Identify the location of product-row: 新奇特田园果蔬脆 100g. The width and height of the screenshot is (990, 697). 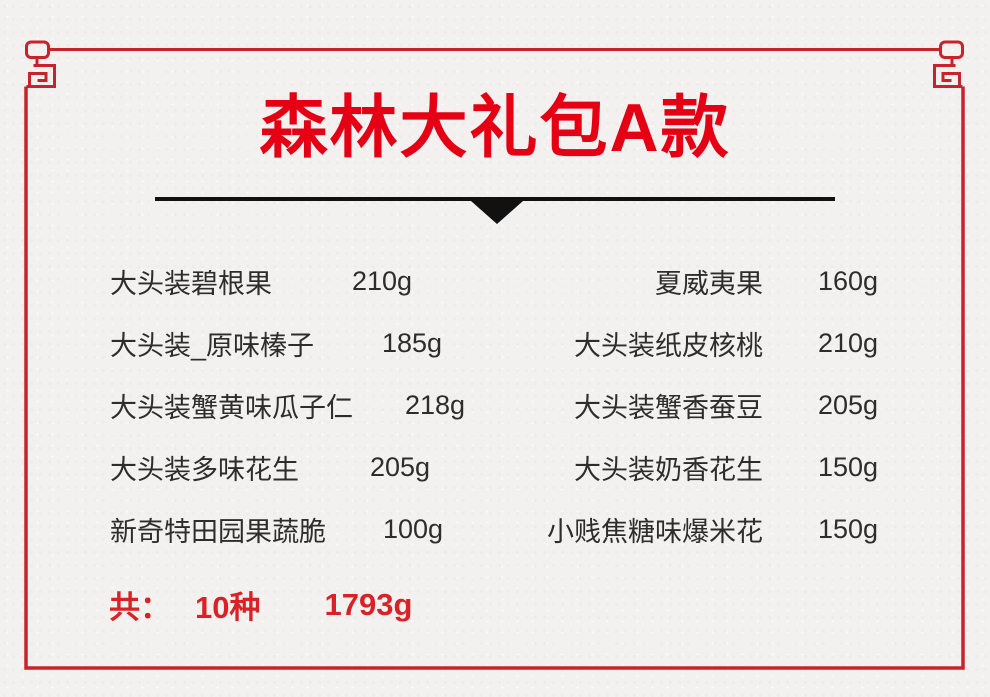
(307, 529).